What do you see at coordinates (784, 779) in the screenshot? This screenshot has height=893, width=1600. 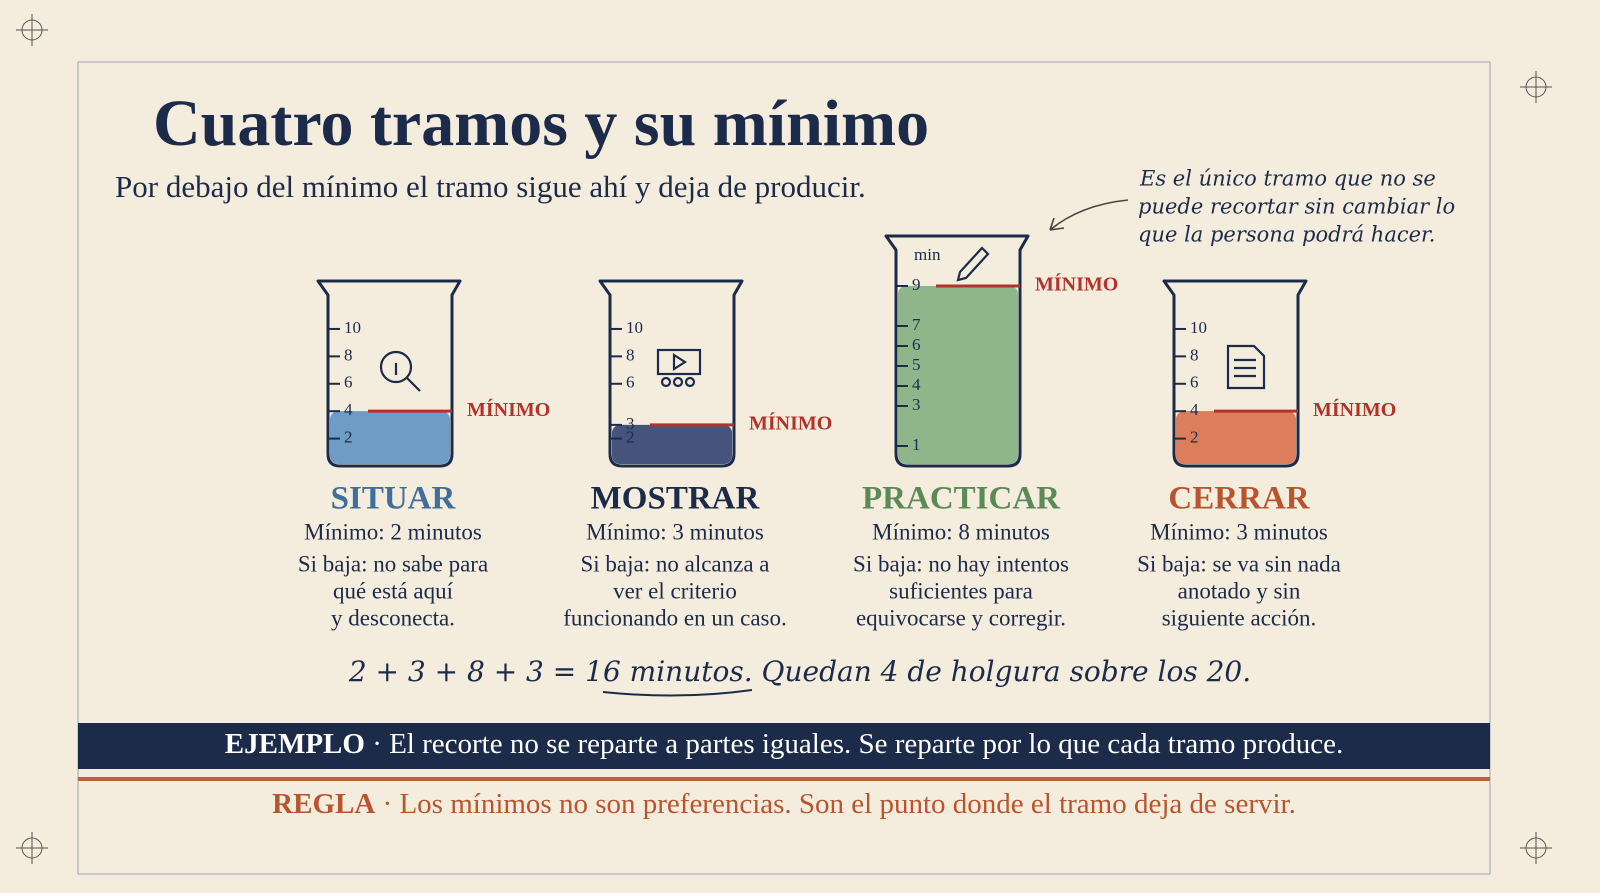 I see `rule-line` at bounding box center [784, 779].